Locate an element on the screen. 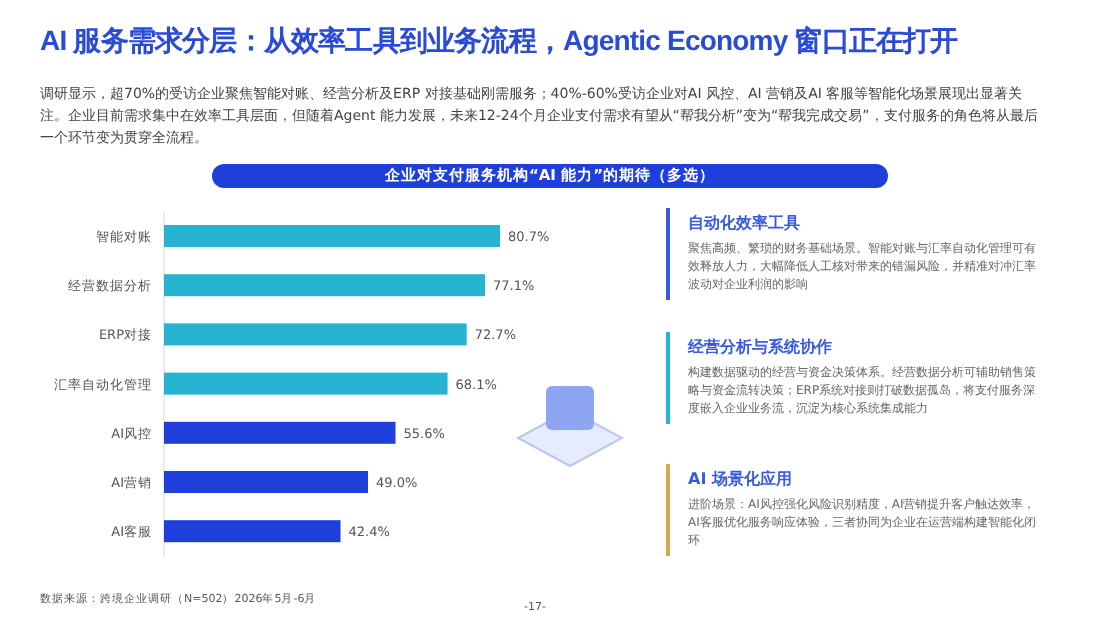 The height and width of the screenshot is (634, 1116). text: AI 场景化应用 is located at coordinates (740, 479).